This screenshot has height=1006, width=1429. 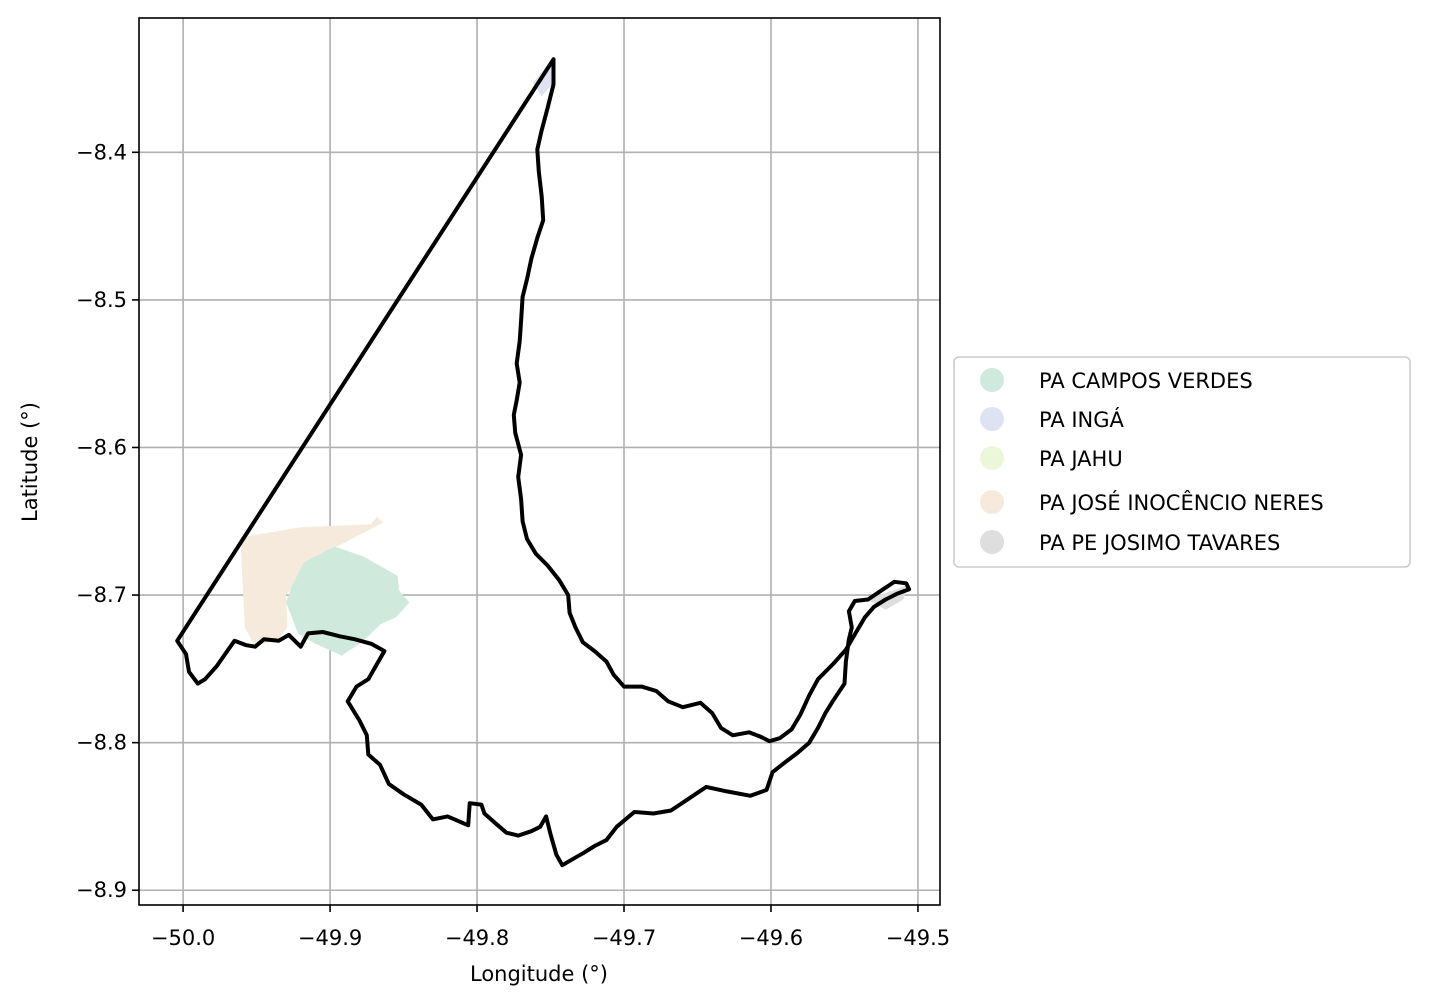 I want to click on x-tick-label: −49.9, so click(x=330, y=938).